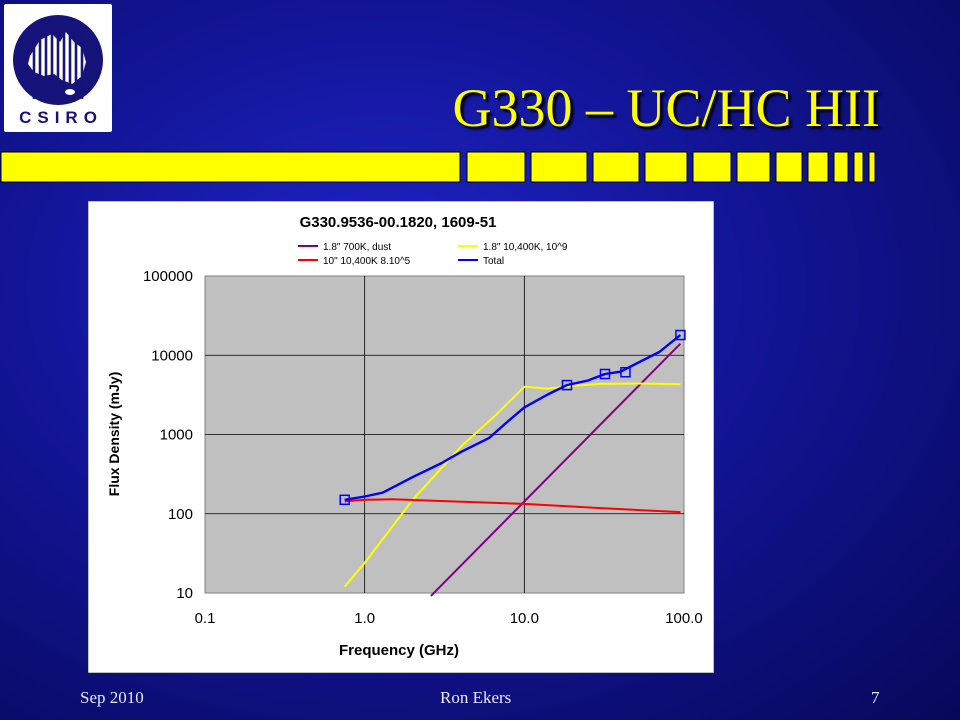 The image size is (960, 720). What do you see at coordinates (58, 60) in the screenshot?
I see `csiro-australia-logo-icon` at bounding box center [58, 60].